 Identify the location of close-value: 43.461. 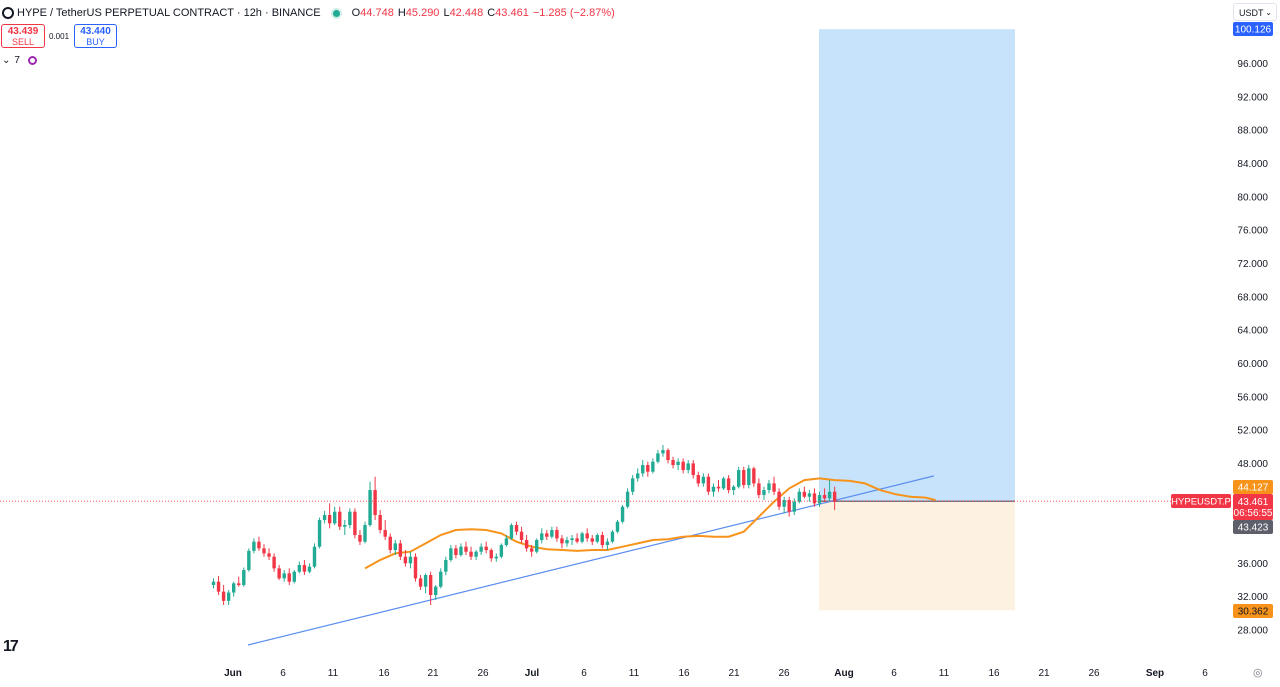
(512, 13).